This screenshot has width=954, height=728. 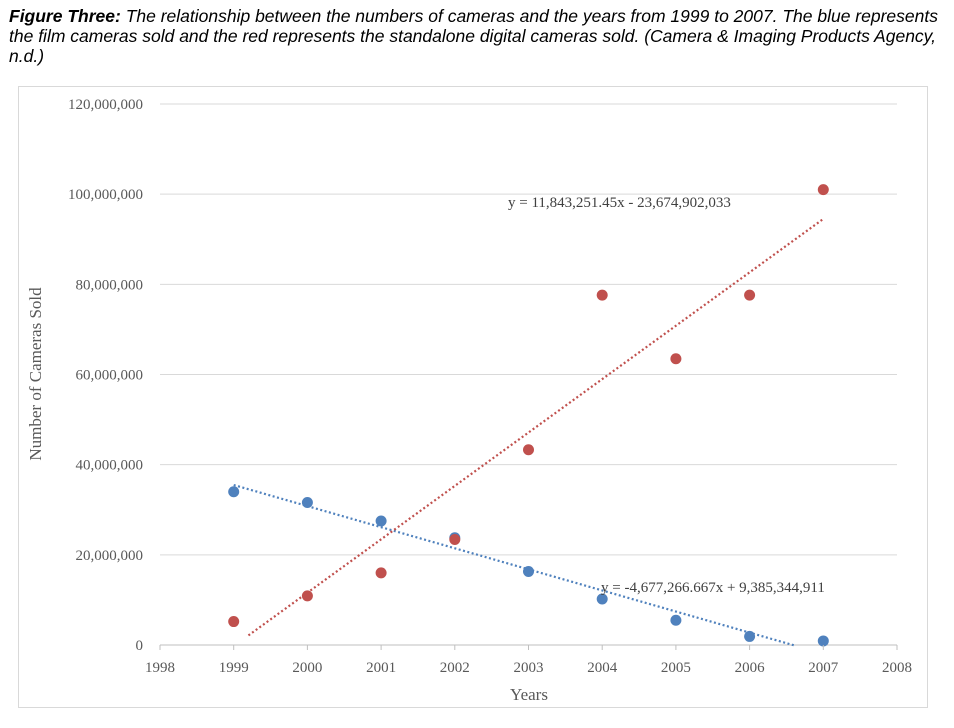 I want to click on y-axis-title: Number of Cameras Sold, so click(x=35, y=374).